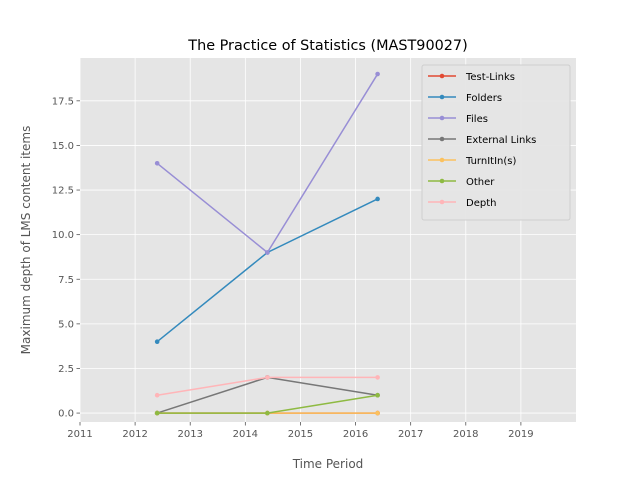 Image resolution: width=640 pixels, height=480 pixels. Describe the element at coordinates (300, 434) in the screenshot. I see `x-tick-label: 2015` at that location.